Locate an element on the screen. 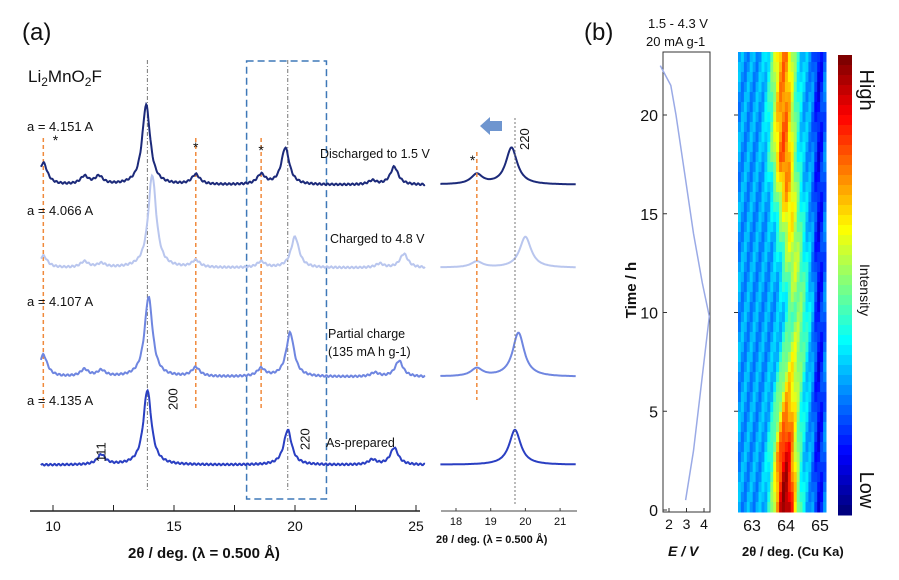  voltage-time-plot: 2 3 4 0 5 10 15 20 is located at coordinates (675, 291).